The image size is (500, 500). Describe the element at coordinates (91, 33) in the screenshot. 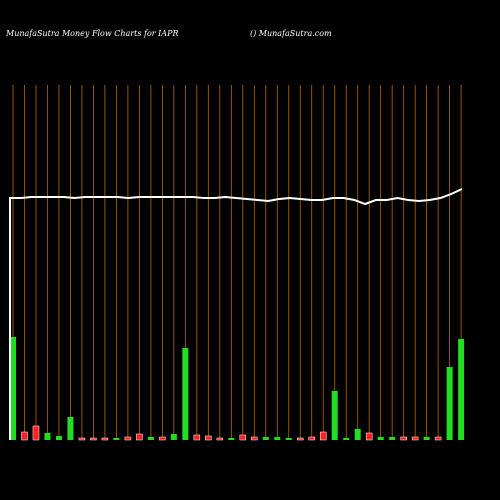

I see `chart-title: MunafaSutra Money Flow Charts for IAPR` at that location.